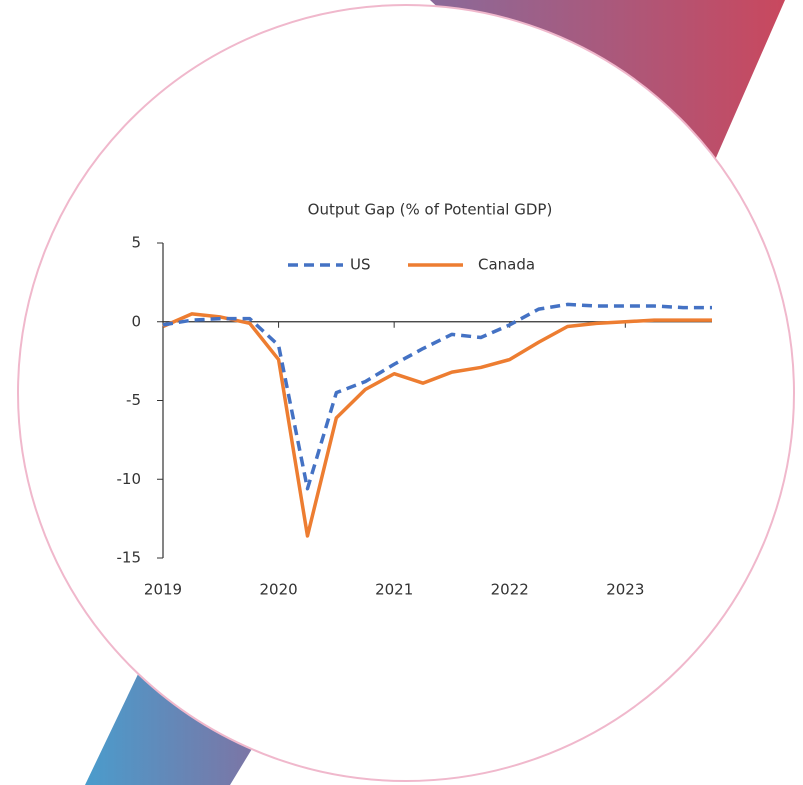 The height and width of the screenshot is (785, 803). What do you see at coordinates (129, 479) in the screenshot?
I see `y-tick-label: -10` at bounding box center [129, 479].